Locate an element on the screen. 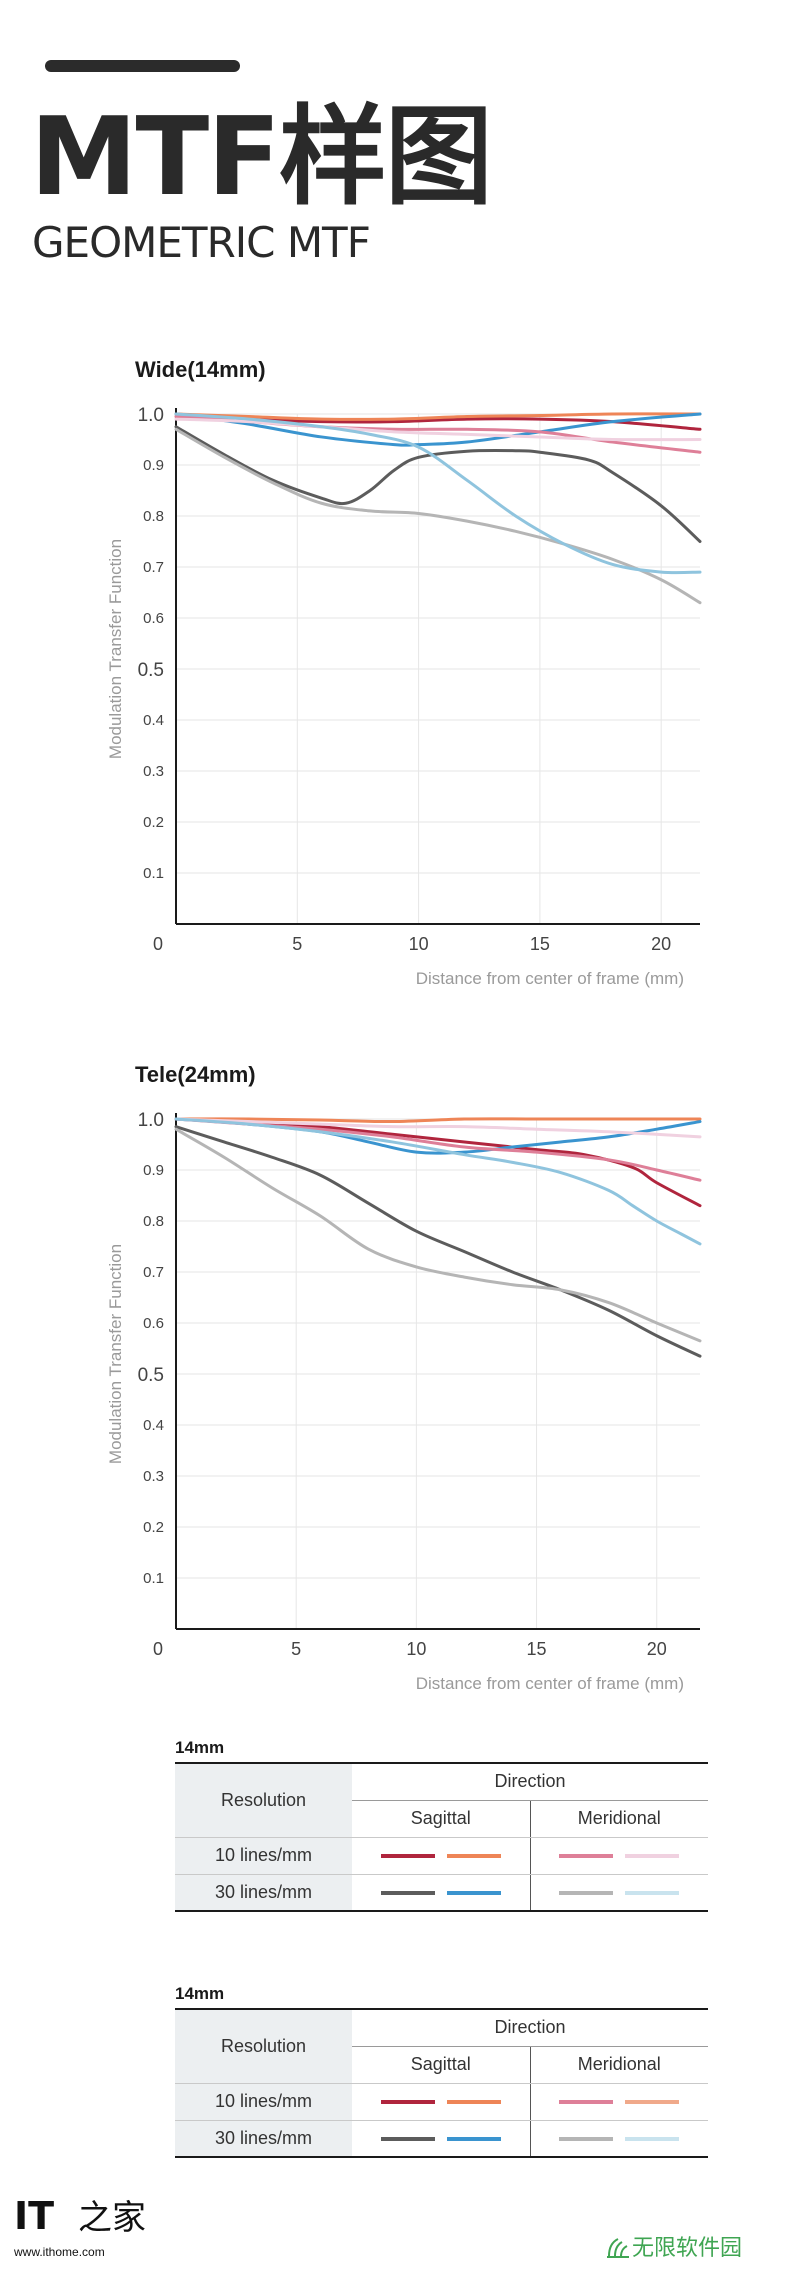 Image resolution: width=788 pixels, height=2272 pixels. chart-title-tele: Tele(24mm) is located at coordinates (195, 1074).